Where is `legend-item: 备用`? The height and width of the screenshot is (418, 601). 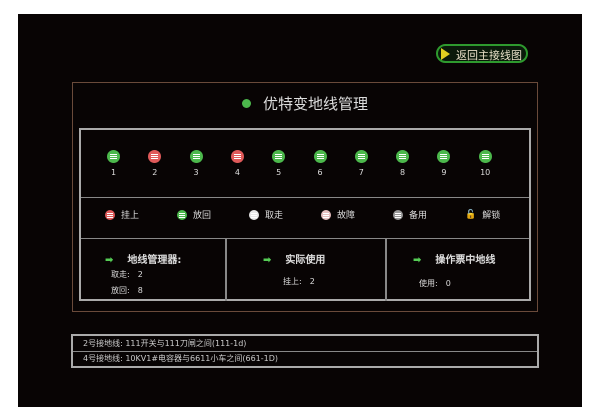
legend-item: 备用 is located at coordinates (410, 214).